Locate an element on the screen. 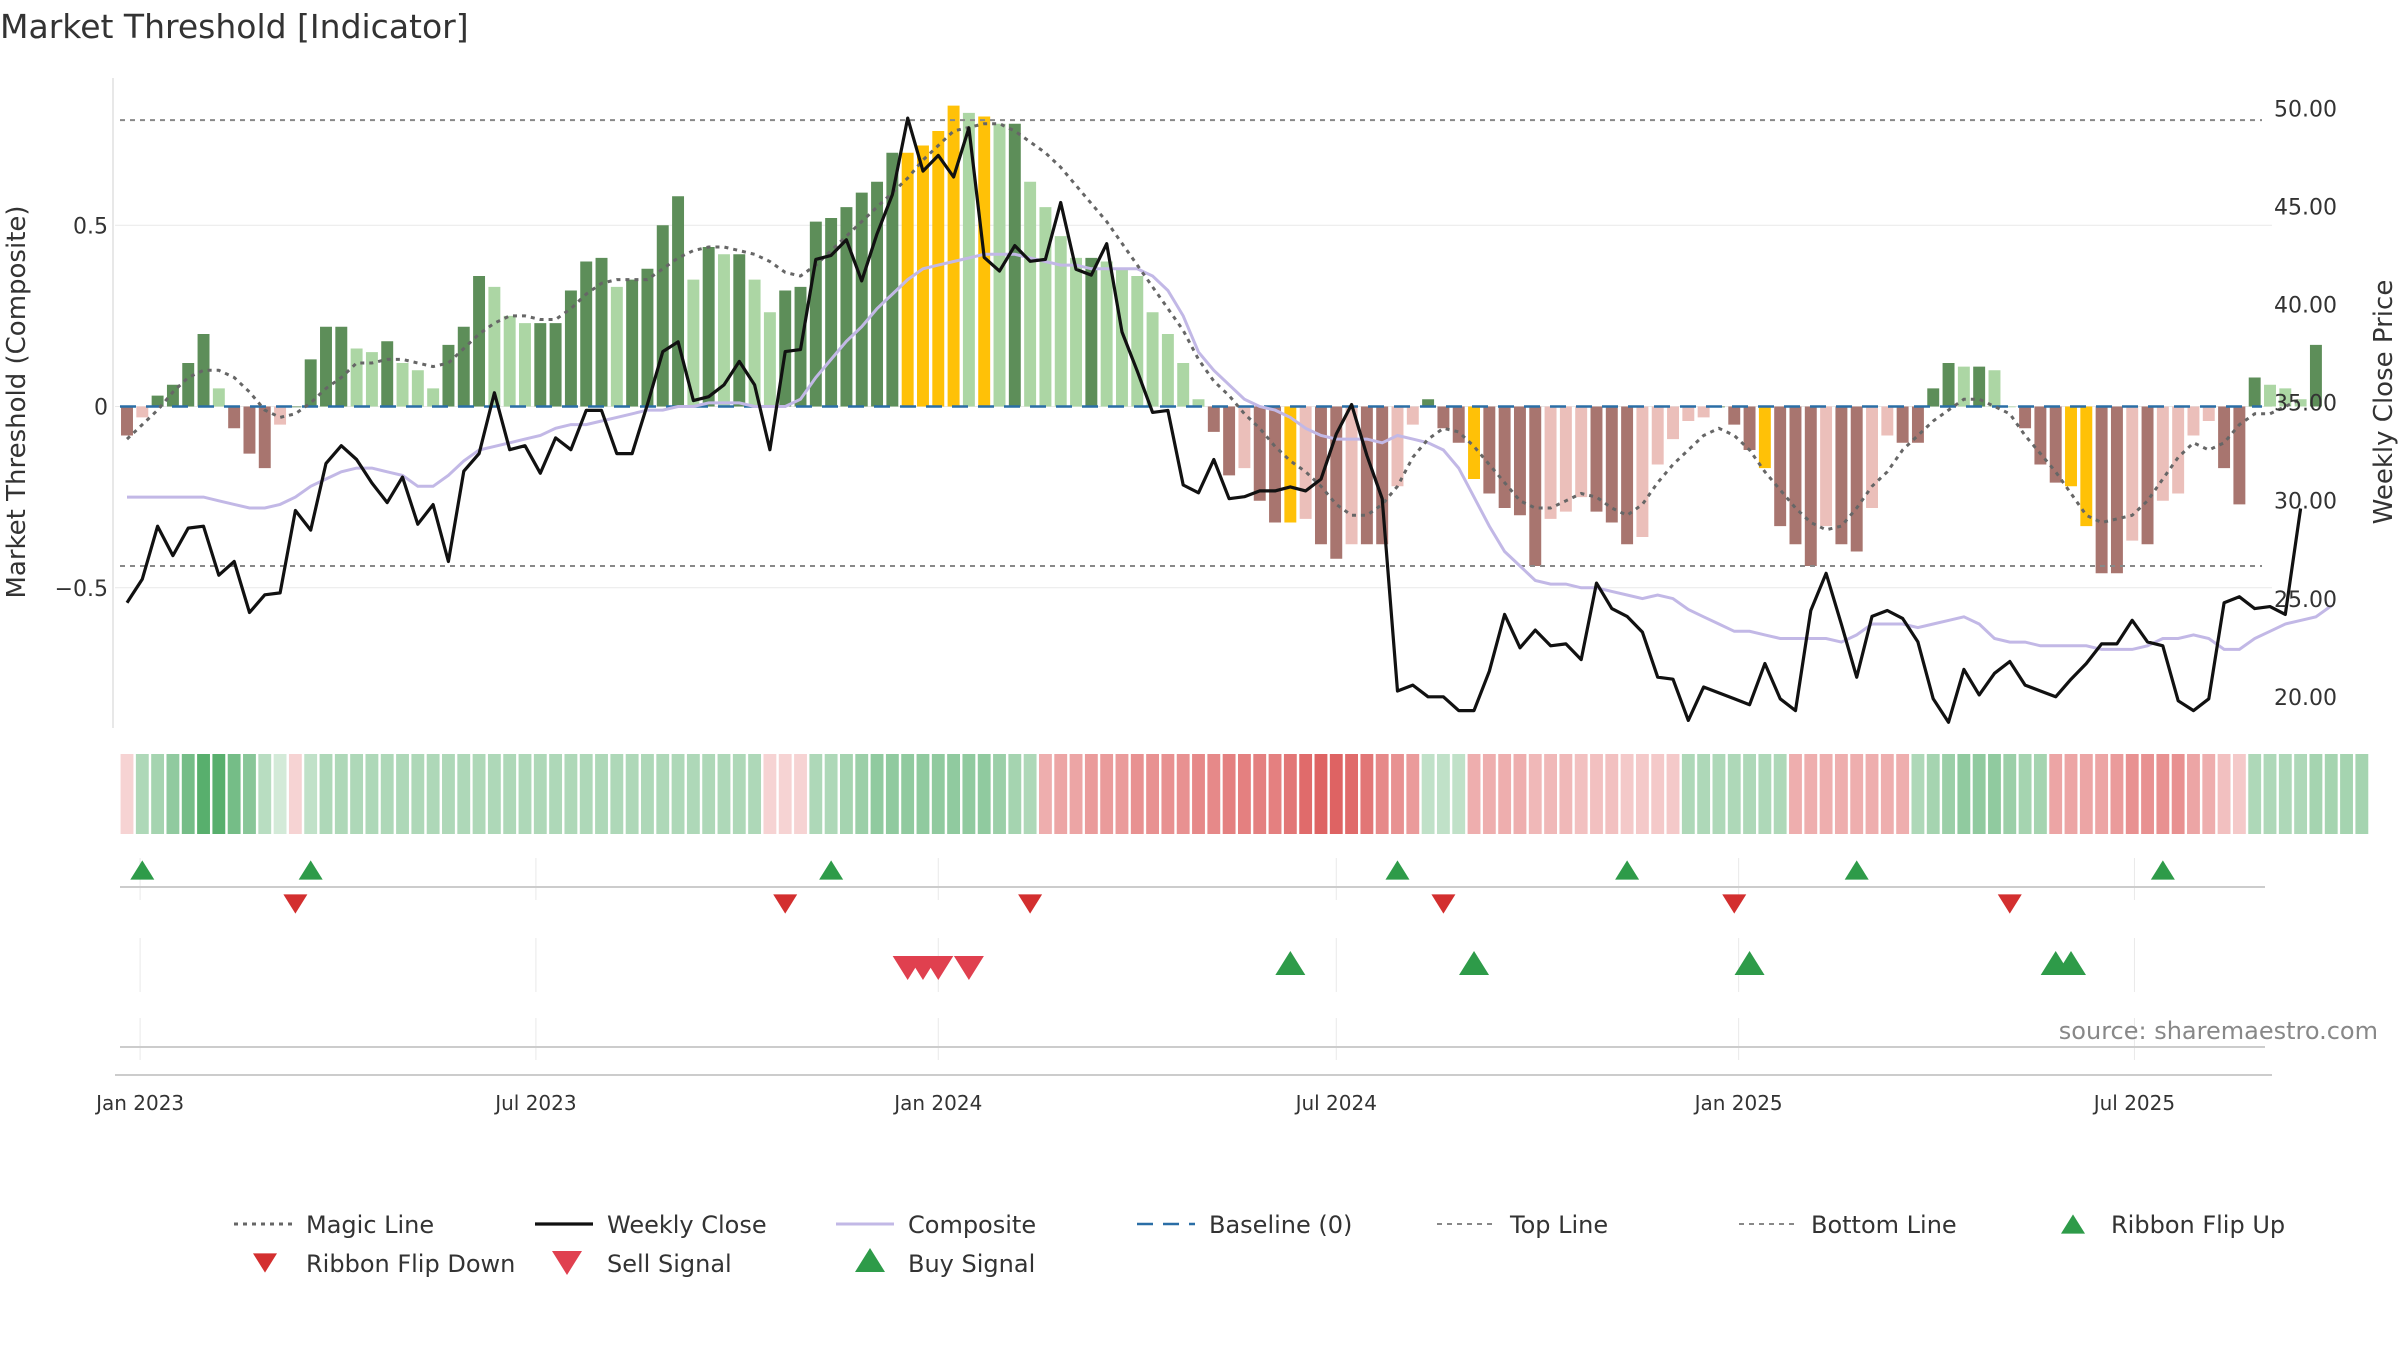 Image resolution: width=2400 pixels, height=1350 pixels. legend-label: Buy Signal is located at coordinates (971, 1264).